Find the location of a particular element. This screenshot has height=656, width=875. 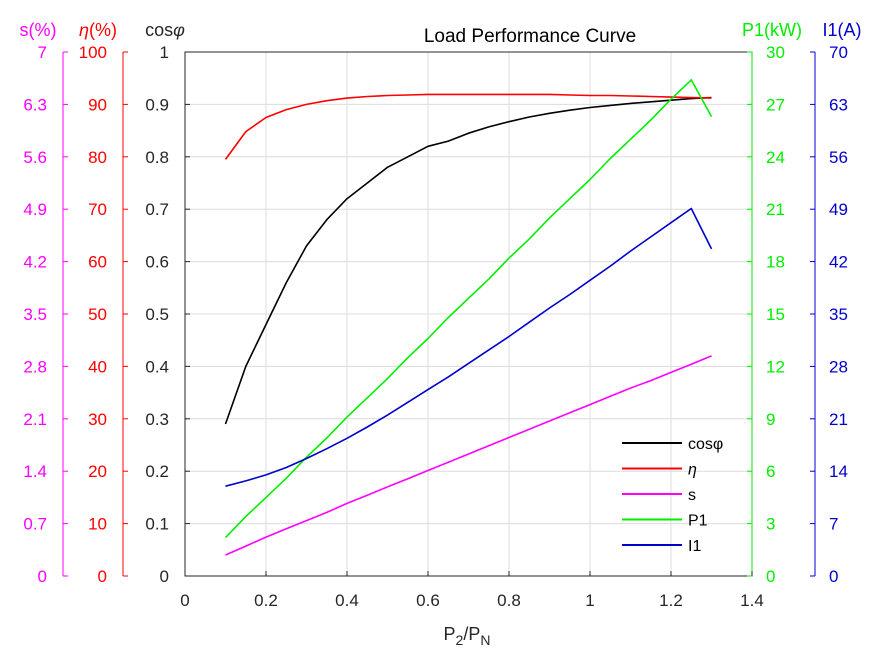

y-axis-i1: 0 7 14 21 28 35 42 49 56 63 70 I1(A) is located at coordinates (836, 303).